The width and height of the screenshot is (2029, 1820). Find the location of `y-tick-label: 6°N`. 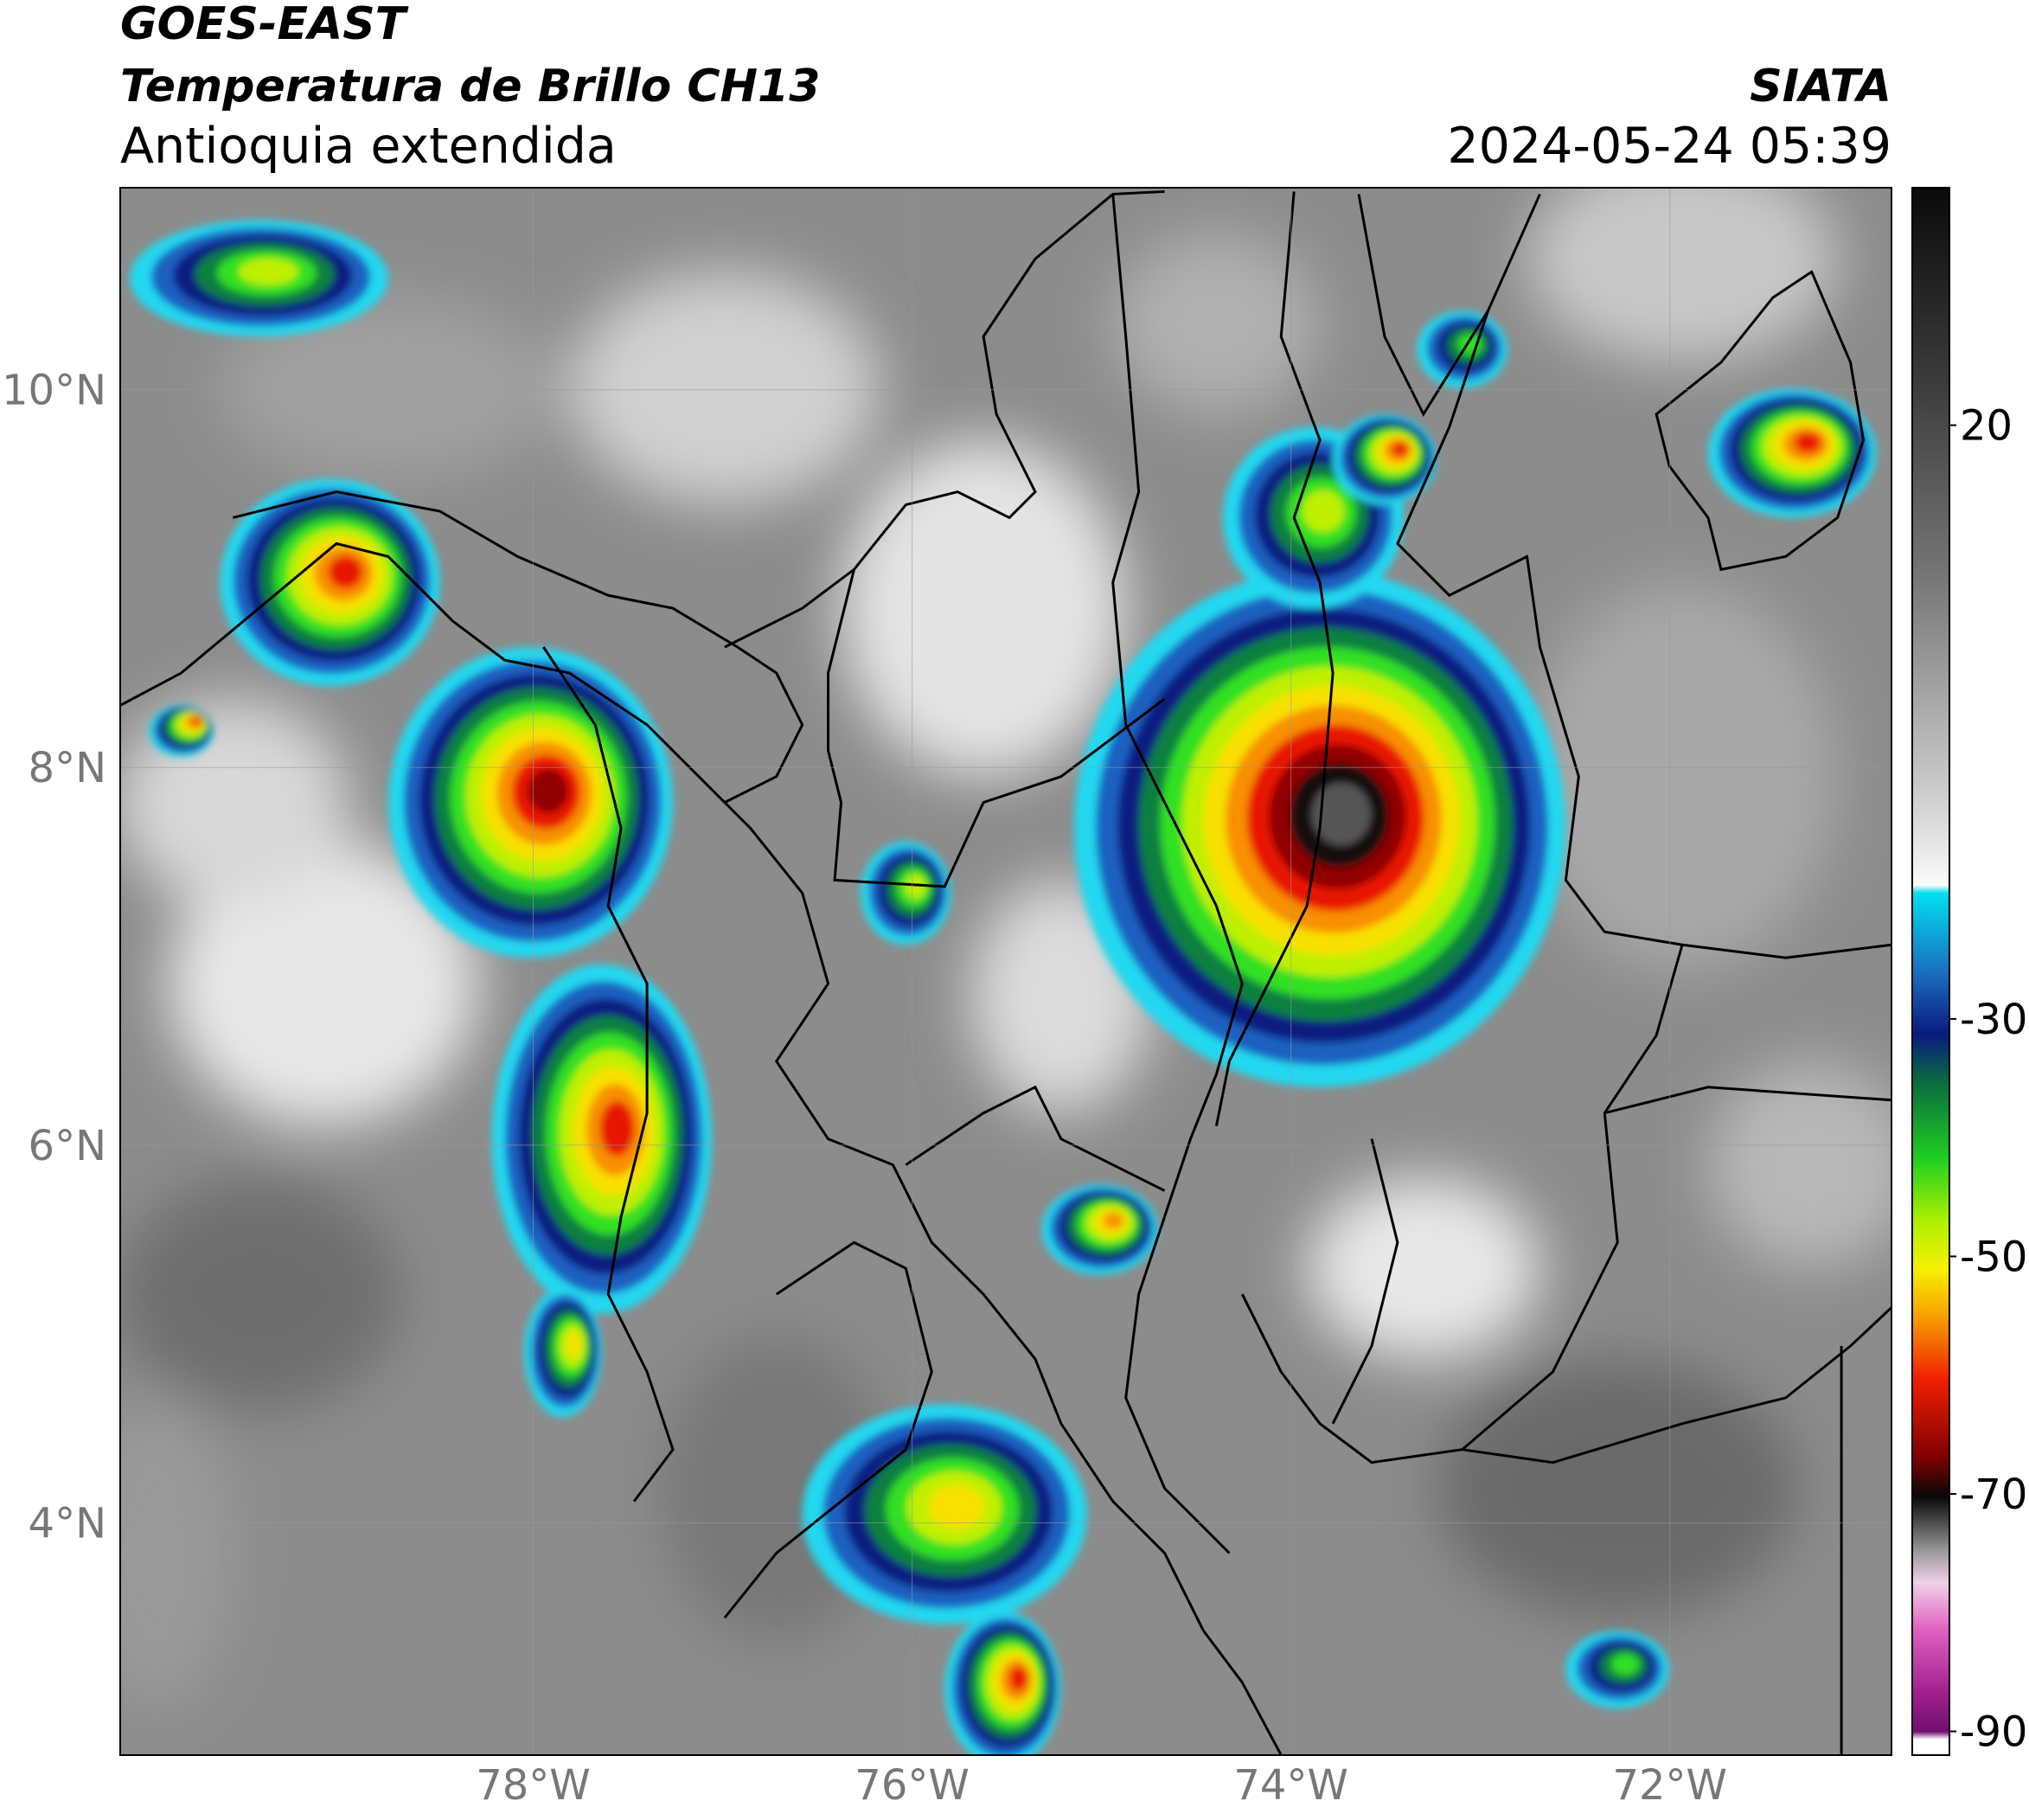

y-tick-label: 6°N is located at coordinates (67, 1146).